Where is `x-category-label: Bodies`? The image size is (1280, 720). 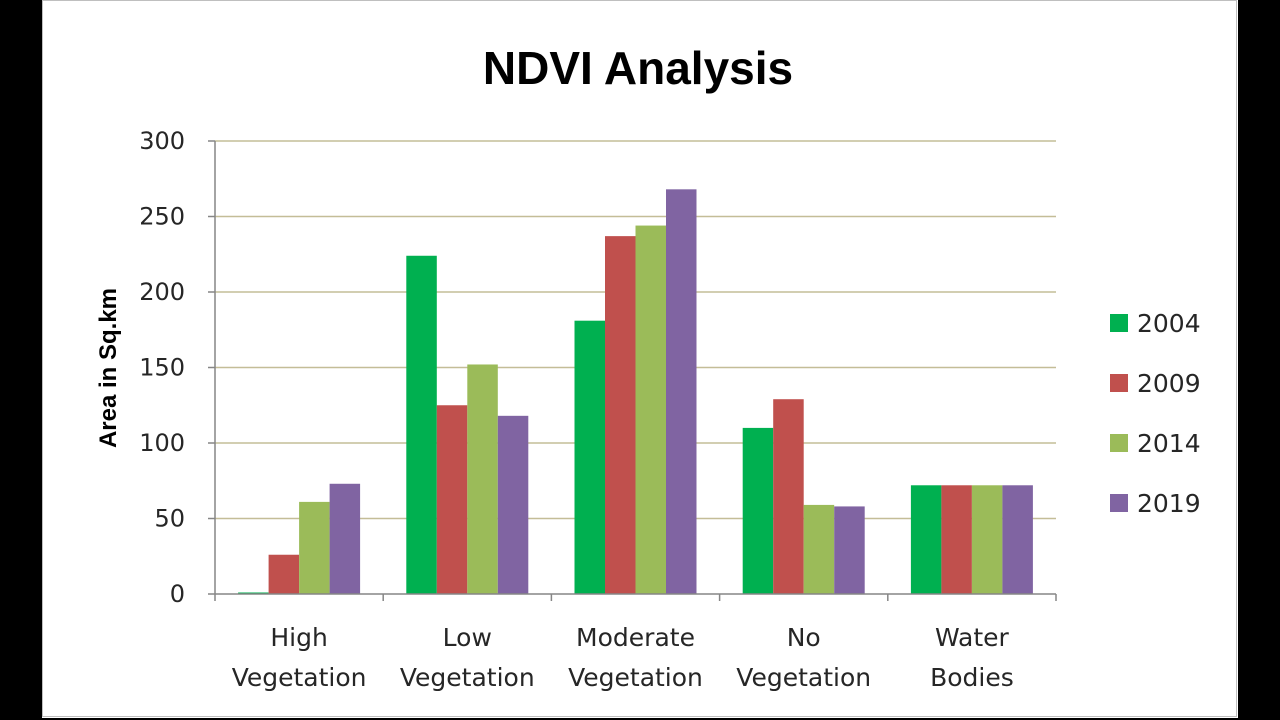 x-category-label: Bodies is located at coordinates (972, 677).